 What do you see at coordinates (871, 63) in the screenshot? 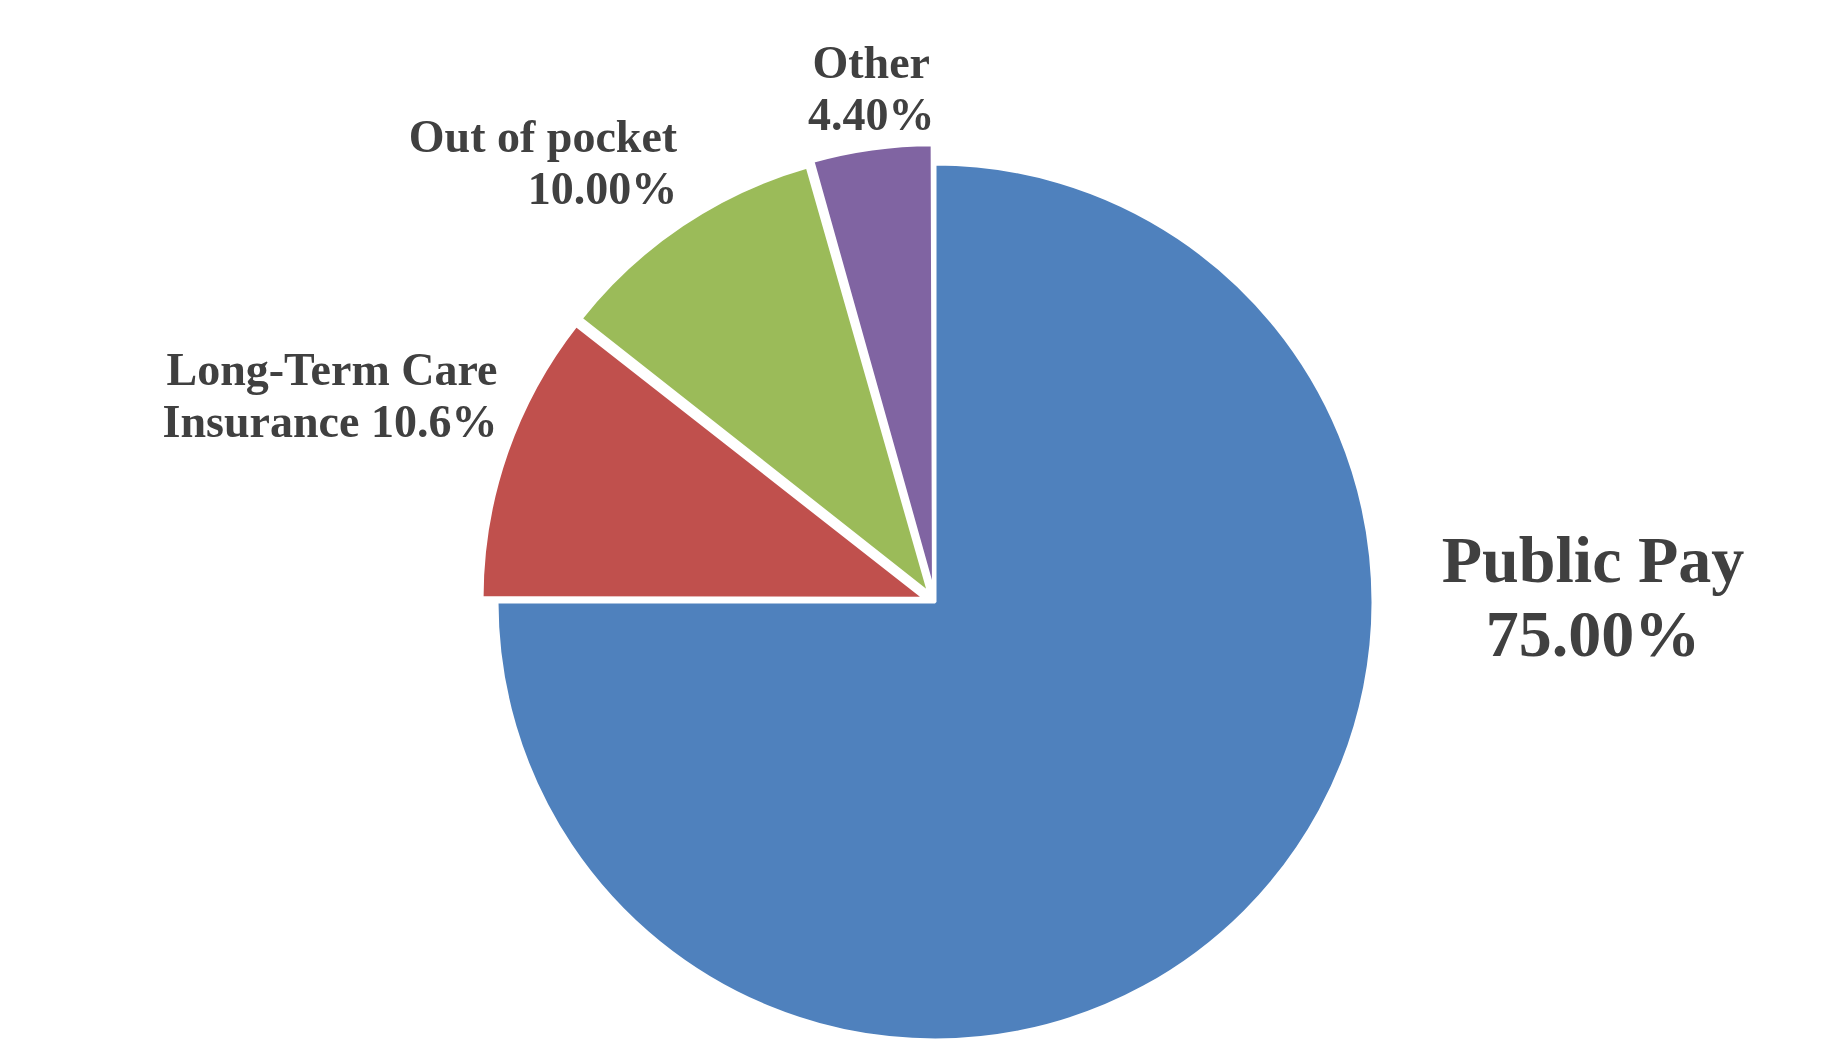
I see `slice-label: Other` at bounding box center [871, 63].